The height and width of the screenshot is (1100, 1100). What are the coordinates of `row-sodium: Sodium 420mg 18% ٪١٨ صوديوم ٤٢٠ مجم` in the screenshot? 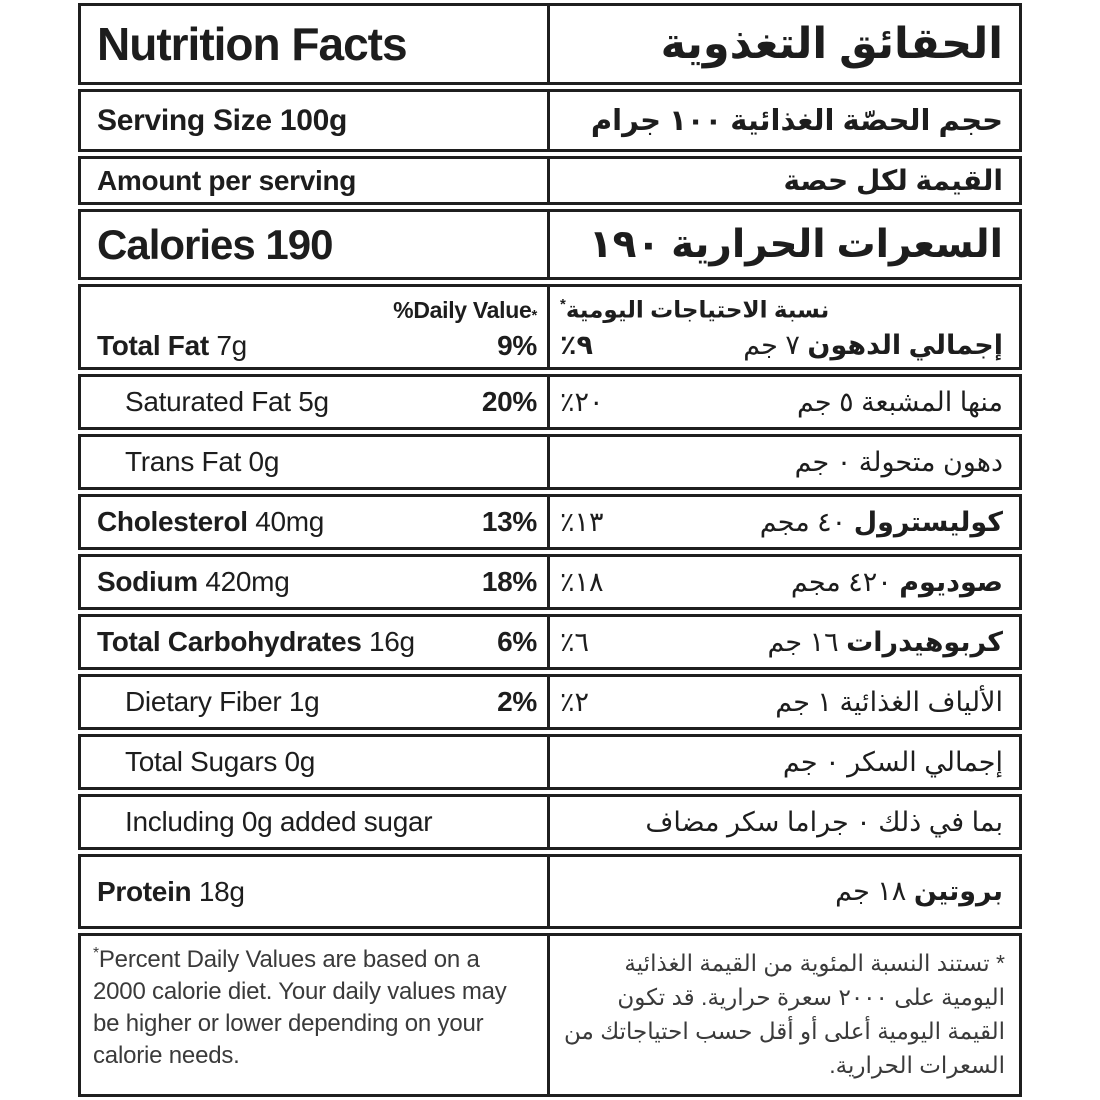 It's located at (550, 582).